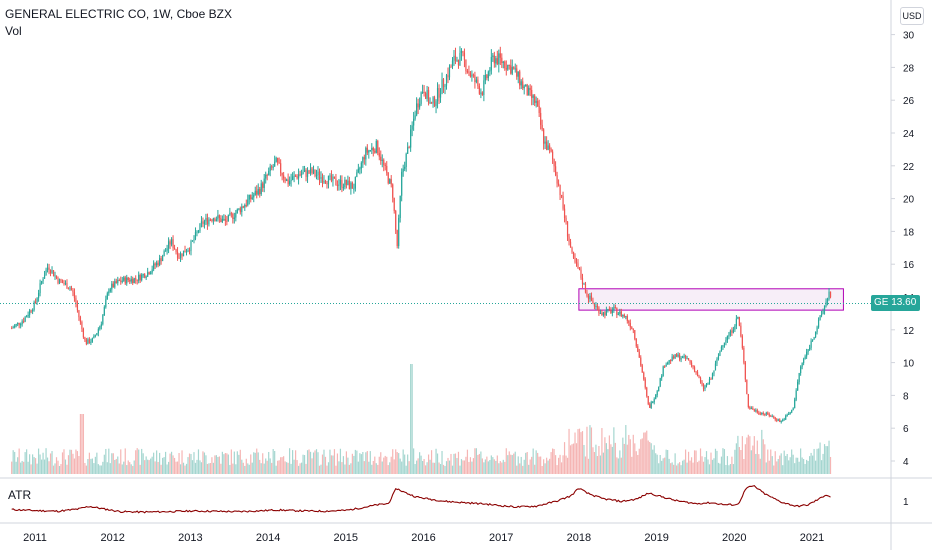  What do you see at coordinates (421, 499) in the screenshot?
I see `atr-line` at bounding box center [421, 499].